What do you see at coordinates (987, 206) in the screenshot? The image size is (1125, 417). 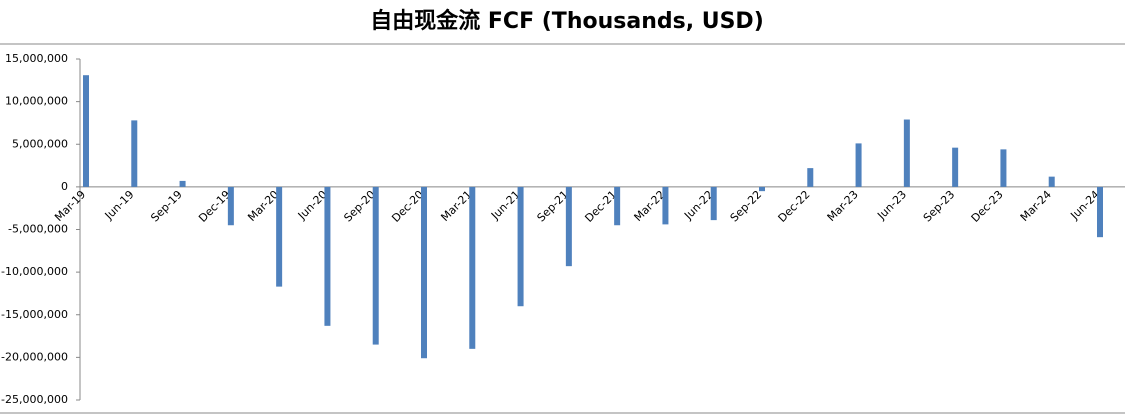 I see `x-tick-label: Dec-23` at bounding box center [987, 206].